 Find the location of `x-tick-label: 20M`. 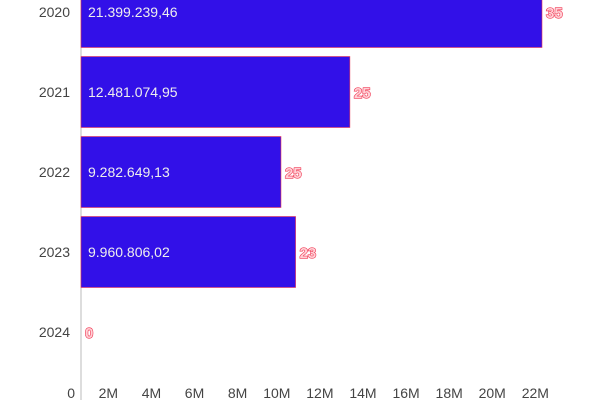

x-tick-label: 20M is located at coordinates (492, 392).